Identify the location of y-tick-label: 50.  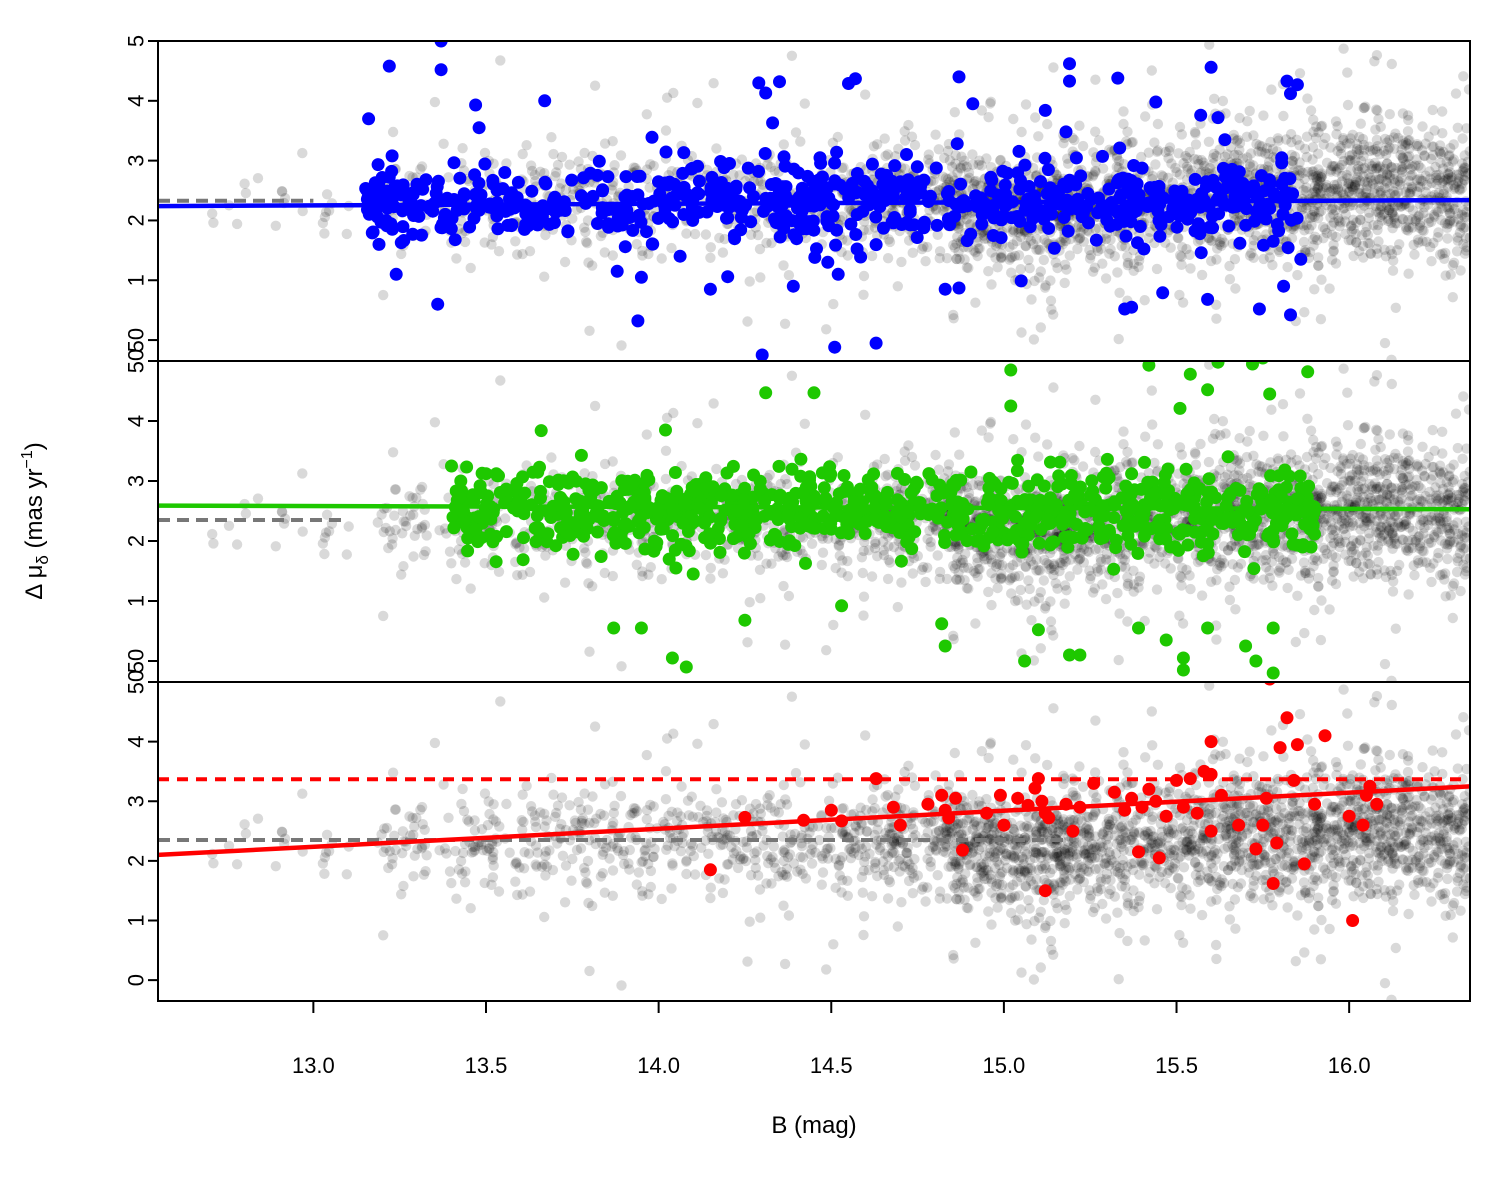
(136, 340).